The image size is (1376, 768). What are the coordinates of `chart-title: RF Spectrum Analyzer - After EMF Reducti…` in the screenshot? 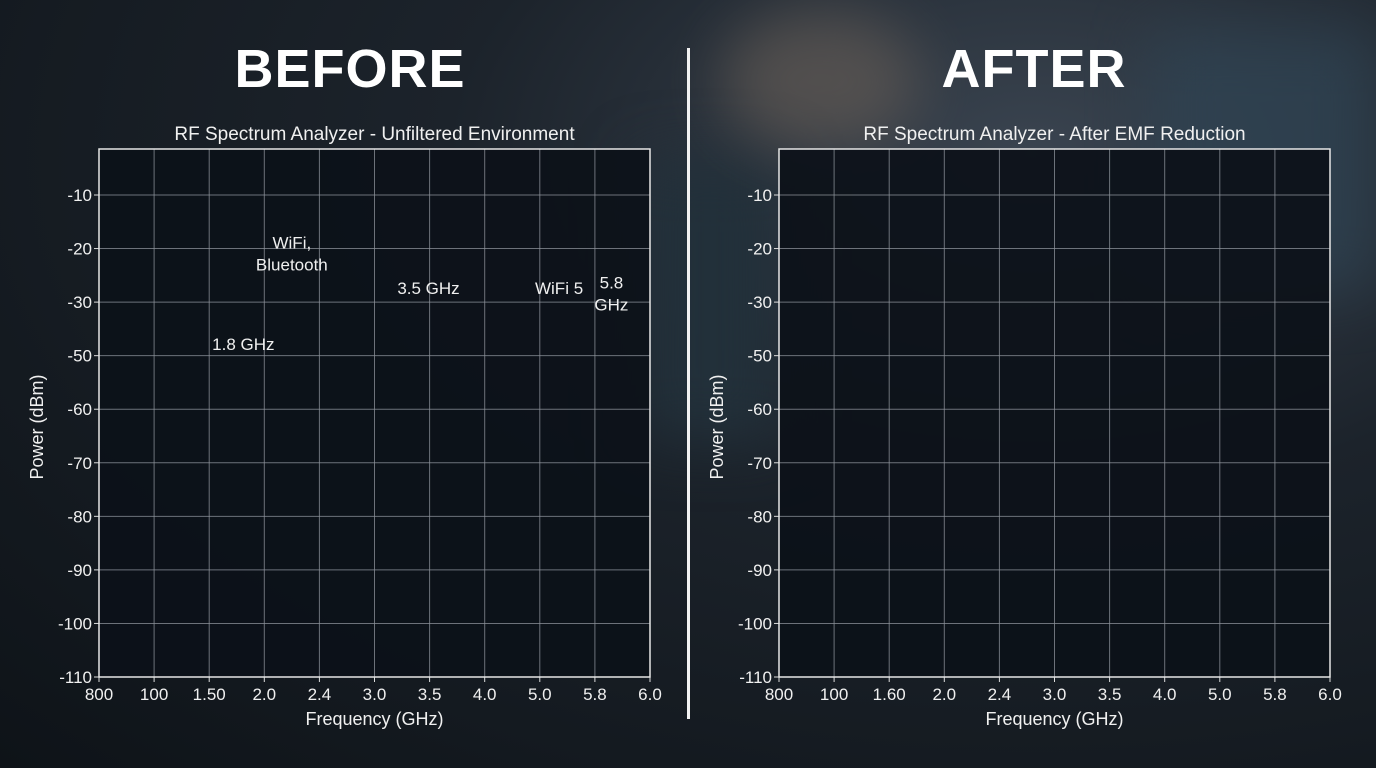 It's located at (1054, 134).